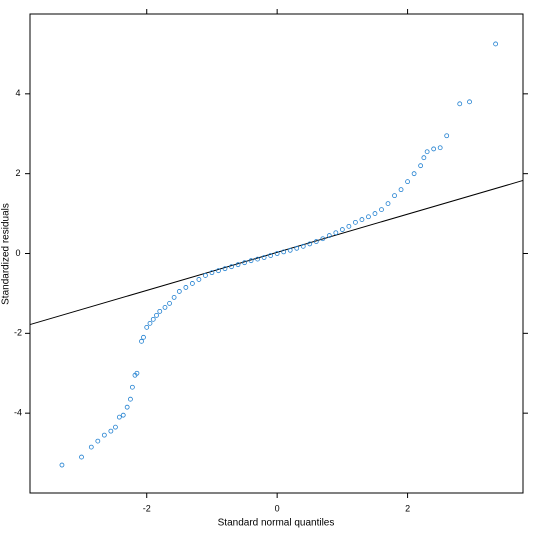 This screenshot has width=540, height=540. I want to click on y-tick-label: -4, so click(18, 413).